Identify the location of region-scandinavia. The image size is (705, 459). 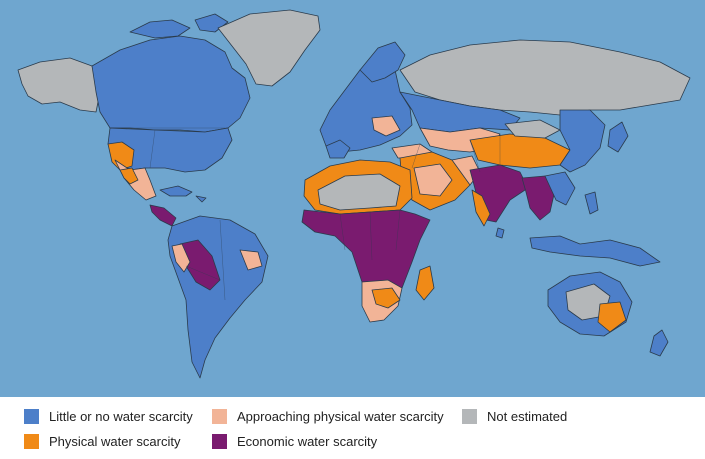
(382, 62).